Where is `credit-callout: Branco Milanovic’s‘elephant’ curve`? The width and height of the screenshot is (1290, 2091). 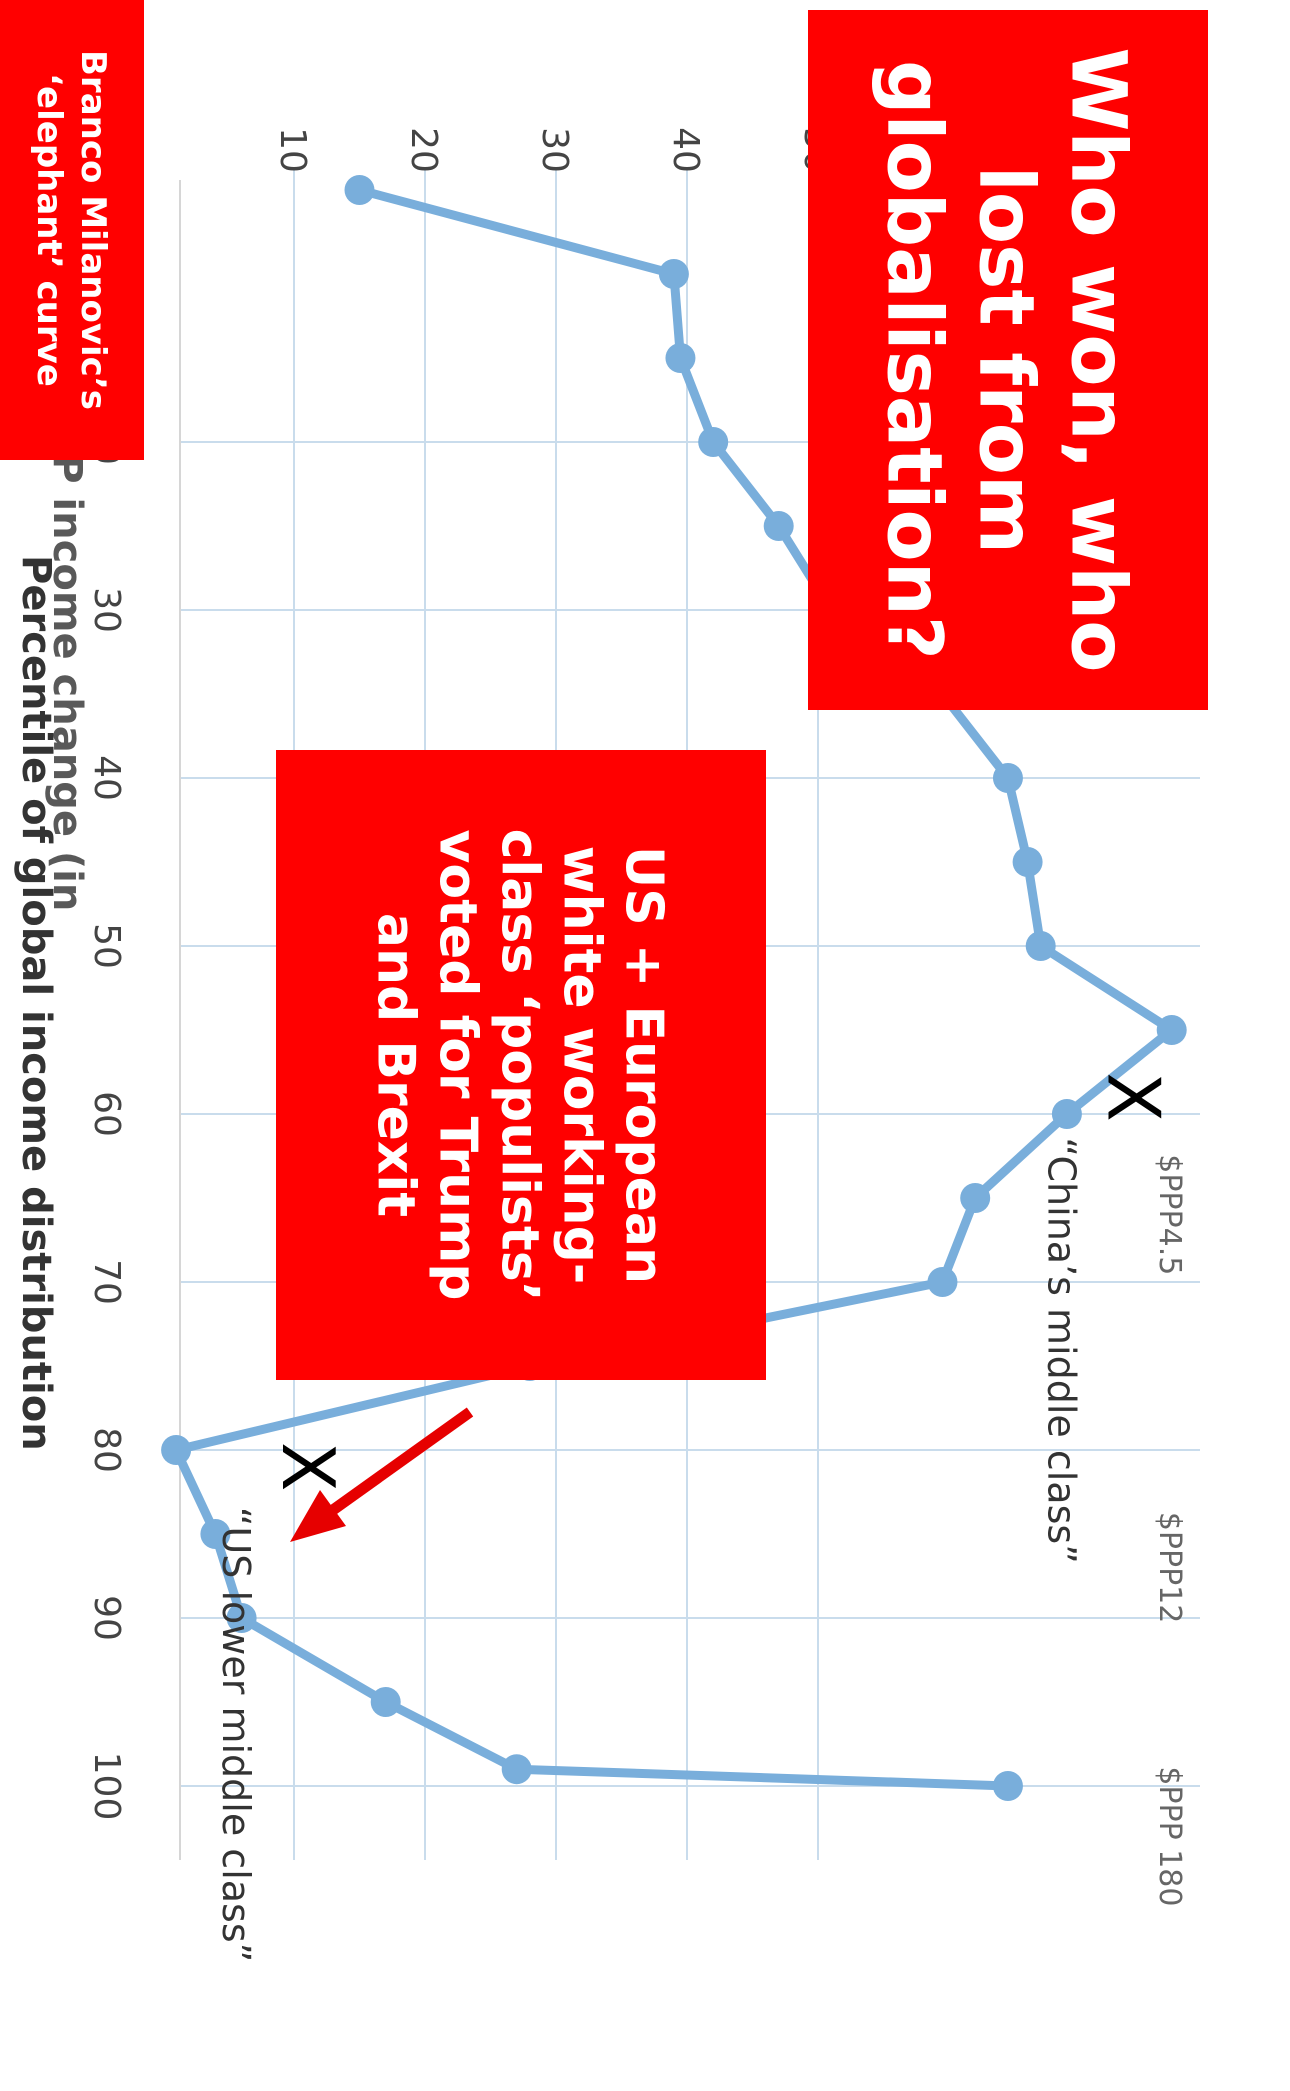 credit-callout: Branco Milanovic’s‘elephant’ curve is located at coordinates (72, 230).